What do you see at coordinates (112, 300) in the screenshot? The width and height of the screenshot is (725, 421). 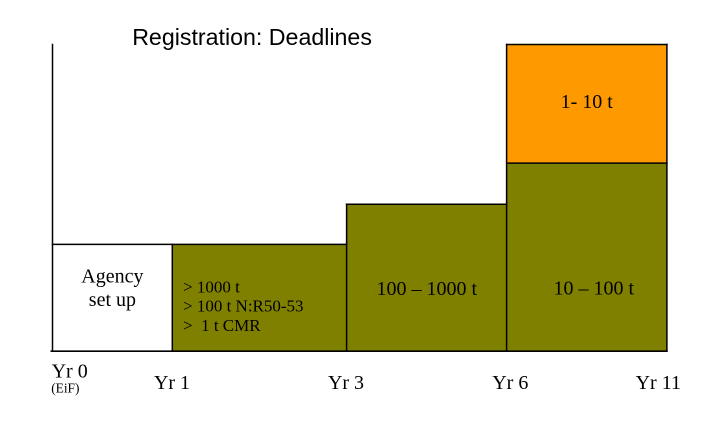 I see `svg-text: set up` at bounding box center [112, 300].